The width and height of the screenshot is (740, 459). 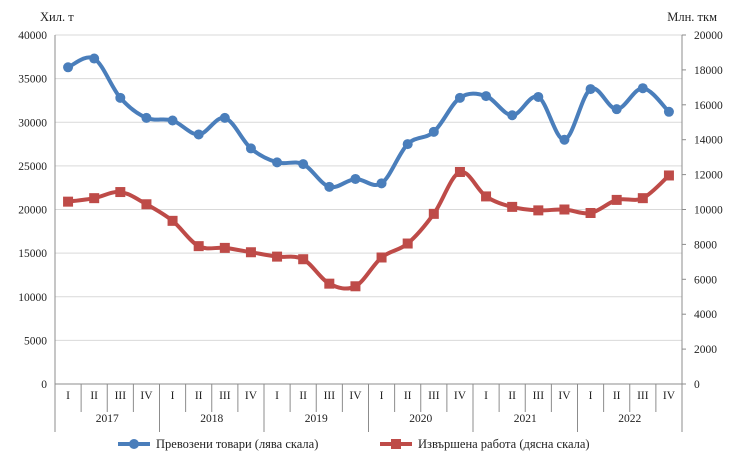 I want to click on work-performed-legend-label: Извършена работа (дясна скала), so click(x=504, y=444).